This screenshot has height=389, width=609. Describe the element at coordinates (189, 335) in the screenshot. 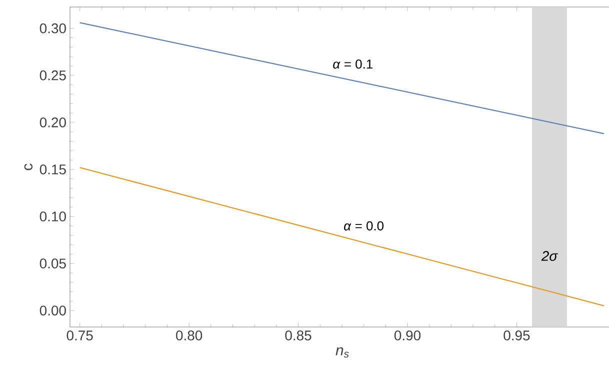

I see `x-tick-label: 0.80` at that location.